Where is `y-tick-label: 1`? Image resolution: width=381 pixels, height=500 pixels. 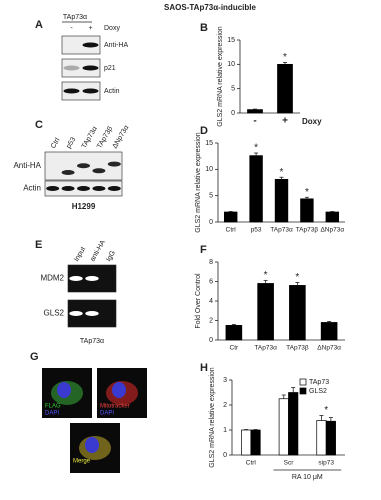
y-tick-label: 1 is located at coordinates (225, 430).